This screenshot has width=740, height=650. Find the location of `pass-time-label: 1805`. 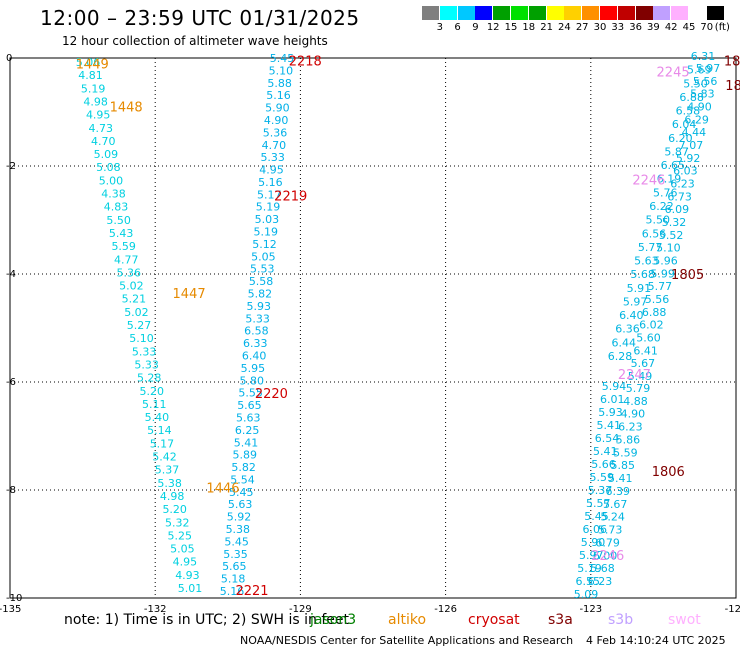

pass-time-label: 1805 is located at coordinates (687, 275).